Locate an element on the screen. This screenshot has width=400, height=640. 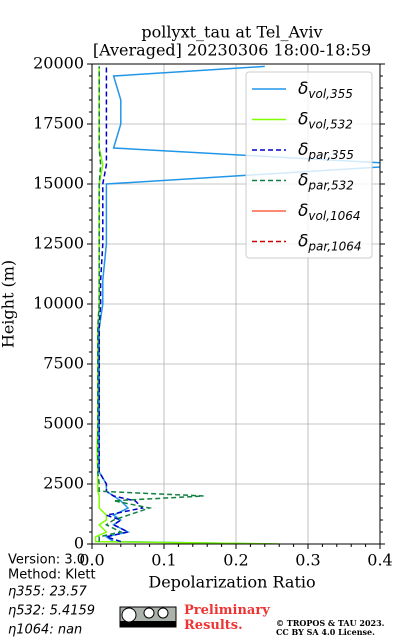
profile-line is located at coordinates (121, 304).